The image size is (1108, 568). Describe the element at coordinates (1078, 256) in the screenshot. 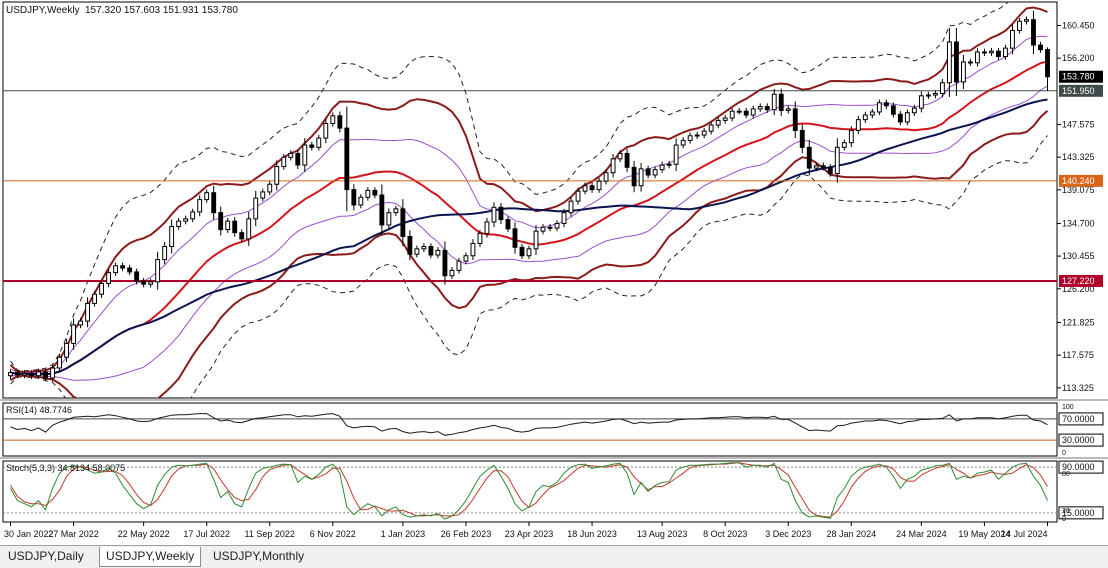

I see `price-tick-label: 130.455` at that location.